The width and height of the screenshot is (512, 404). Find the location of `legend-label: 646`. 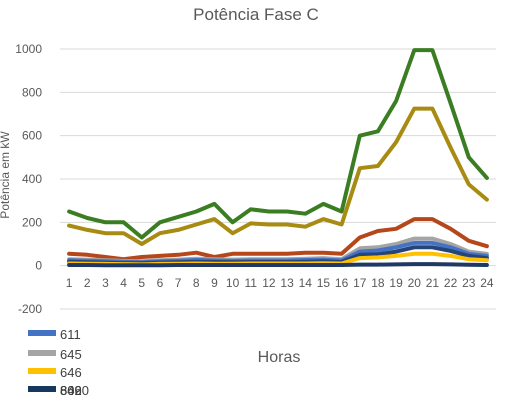

legend-label: 646 is located at coordinates (71, 372).